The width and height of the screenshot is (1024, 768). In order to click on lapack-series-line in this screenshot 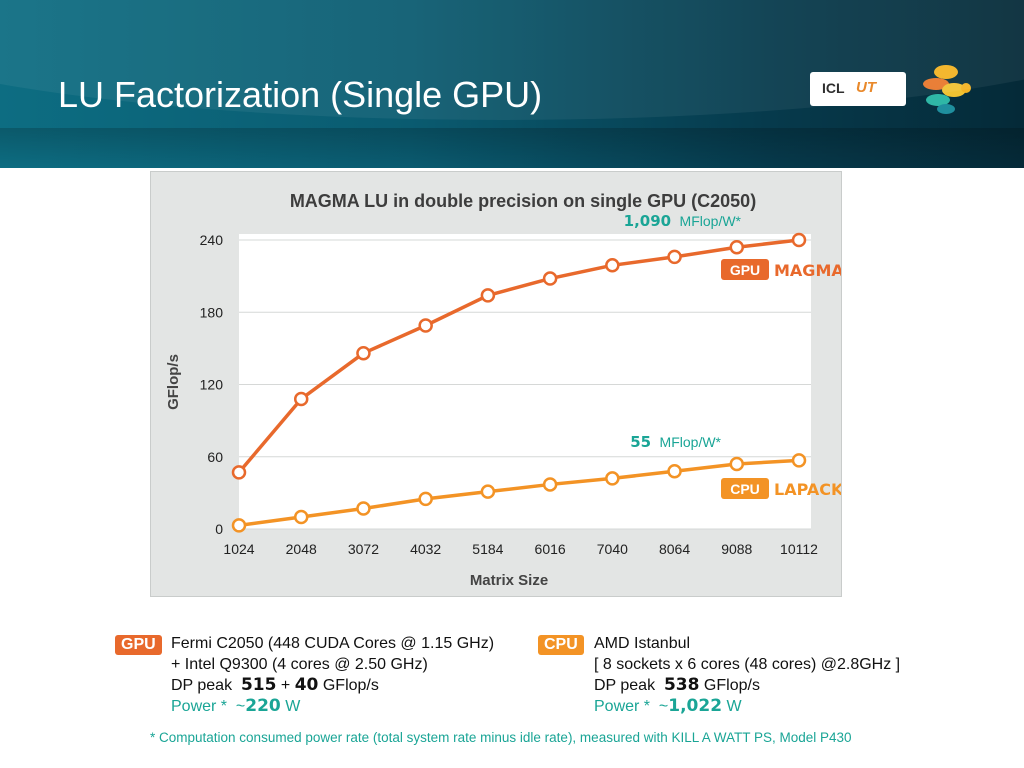, I will do `click(519, 493)`.